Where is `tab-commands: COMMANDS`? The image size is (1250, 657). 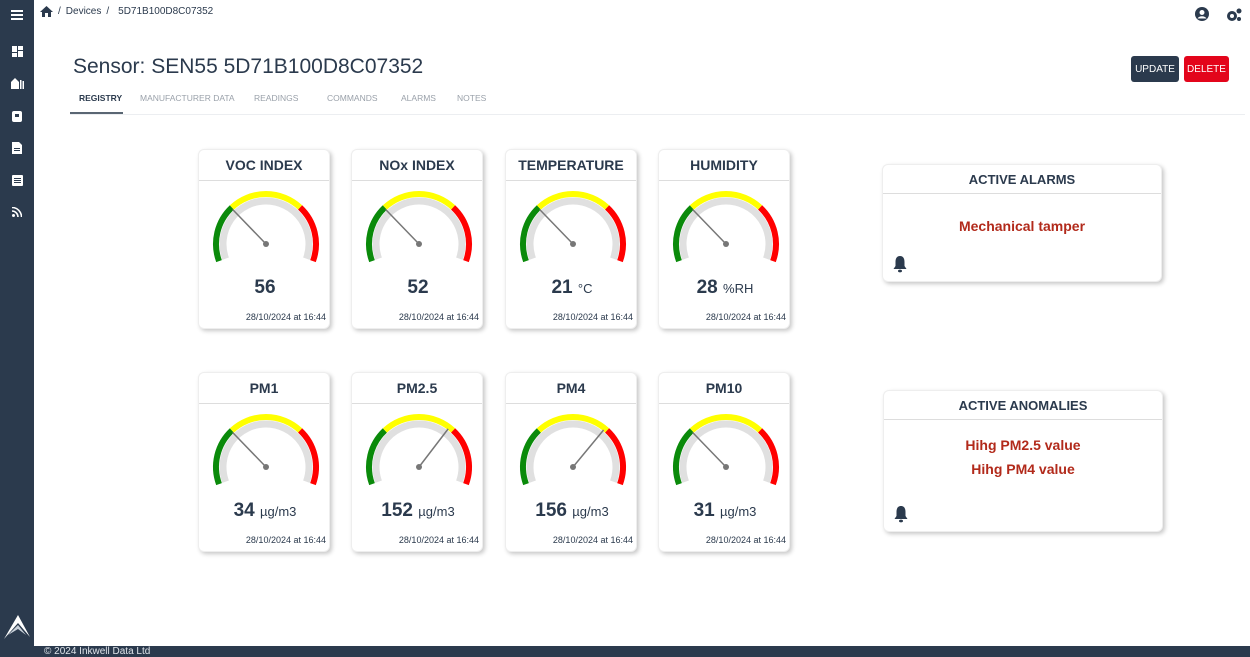 tab-commands: COMMANDS is located at coordinates (352, 98).